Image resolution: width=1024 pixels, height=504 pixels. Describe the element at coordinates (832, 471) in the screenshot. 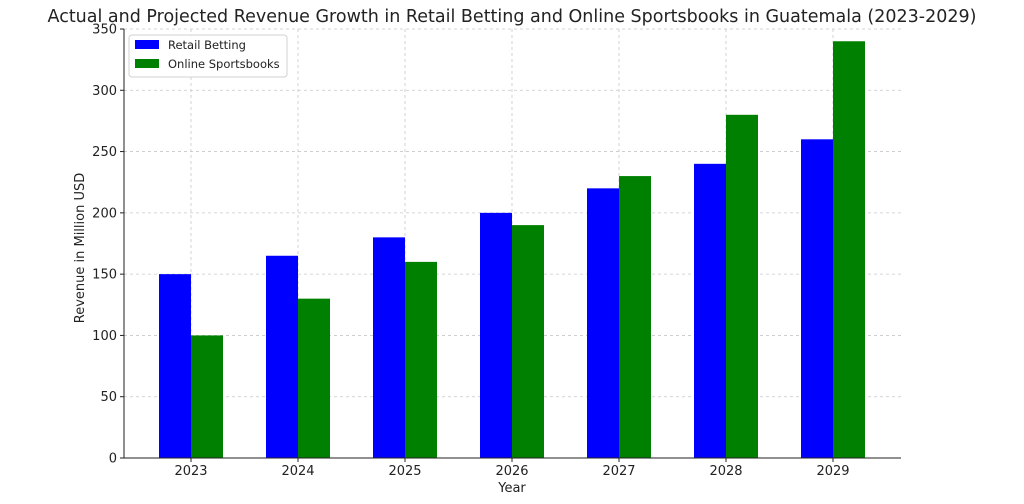

I see `x-tick-label: 2029` at that location.